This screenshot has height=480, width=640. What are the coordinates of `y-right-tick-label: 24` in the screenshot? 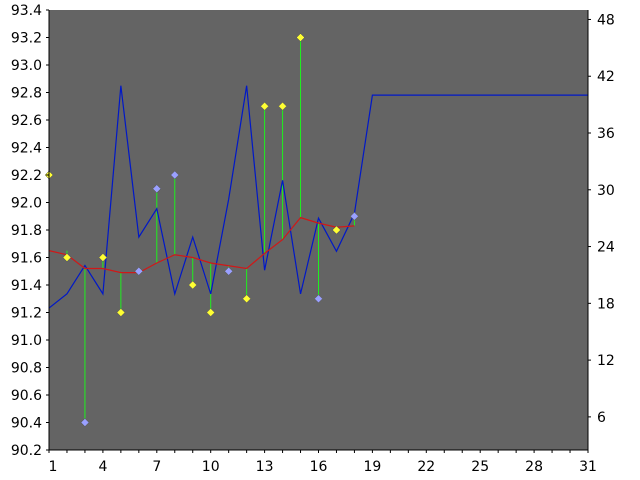 It's located at (606, 248).